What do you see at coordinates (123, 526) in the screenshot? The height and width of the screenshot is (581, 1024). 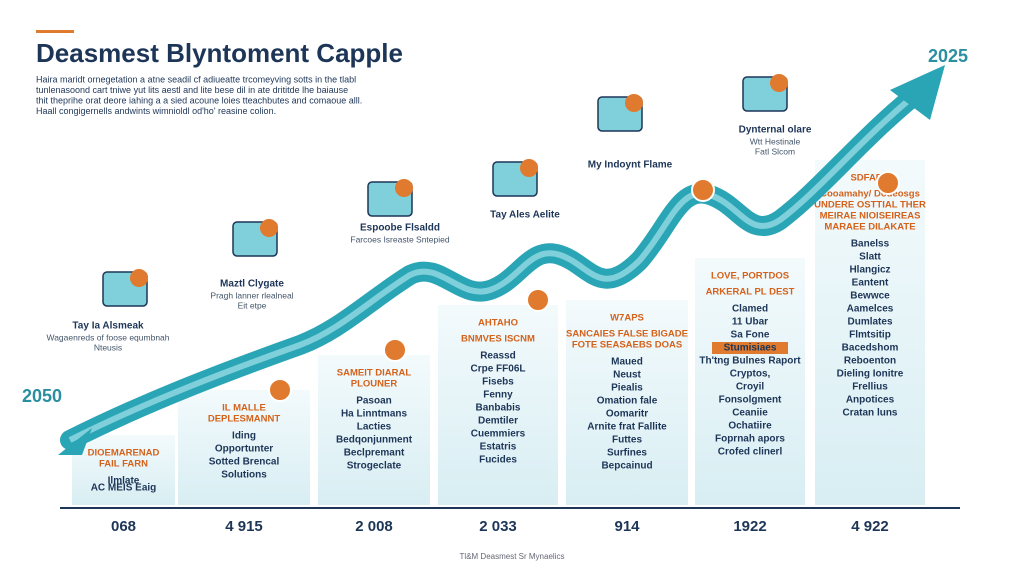 I see `column-year: 068` at bounding box center [123, 526].